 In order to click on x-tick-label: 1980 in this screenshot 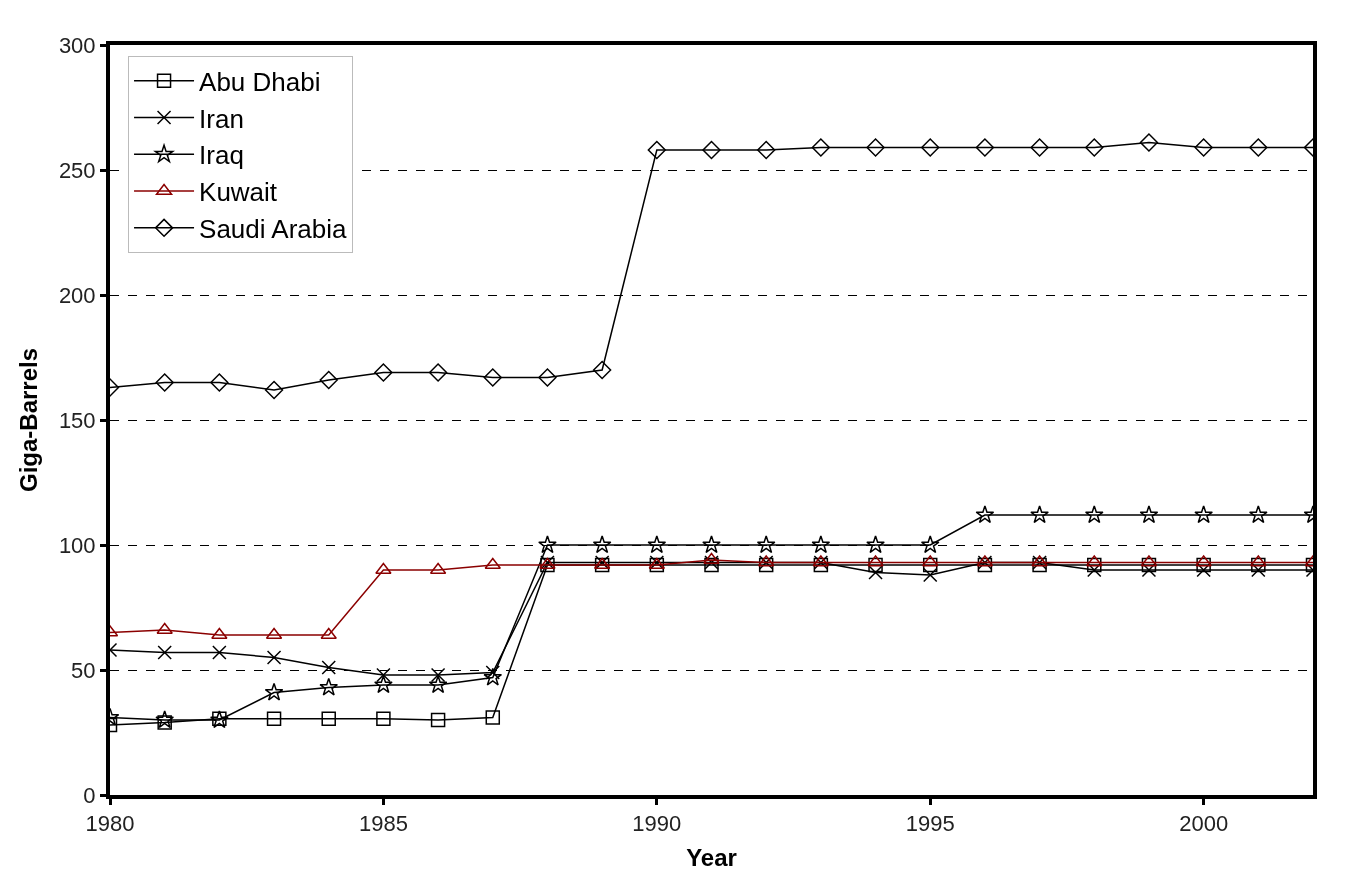, I will do `click(110, 824)`.